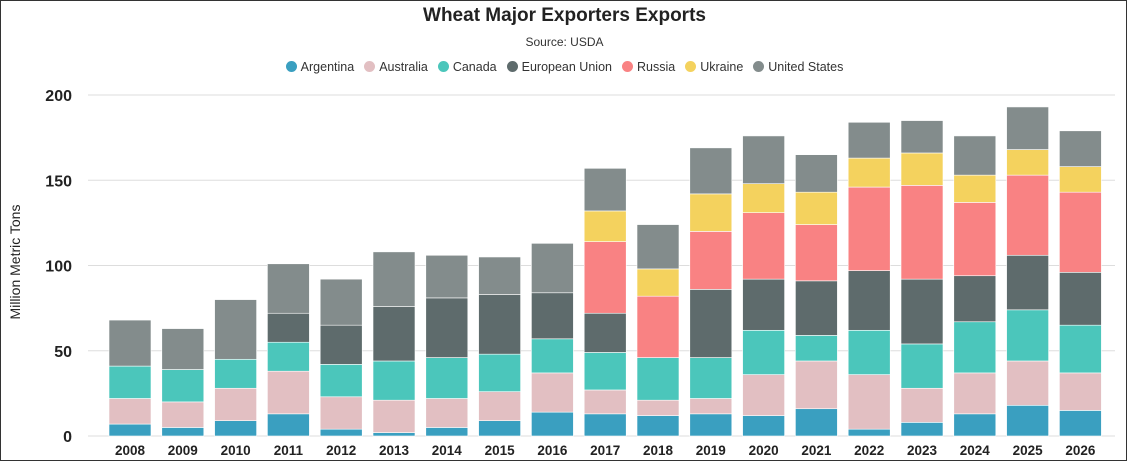 Image resolution: width=1129 pixels, height=463 pixels. Describe the element at coordinates (319, 67) in the screenshot. I see `legend-item: Argentina` at that location.